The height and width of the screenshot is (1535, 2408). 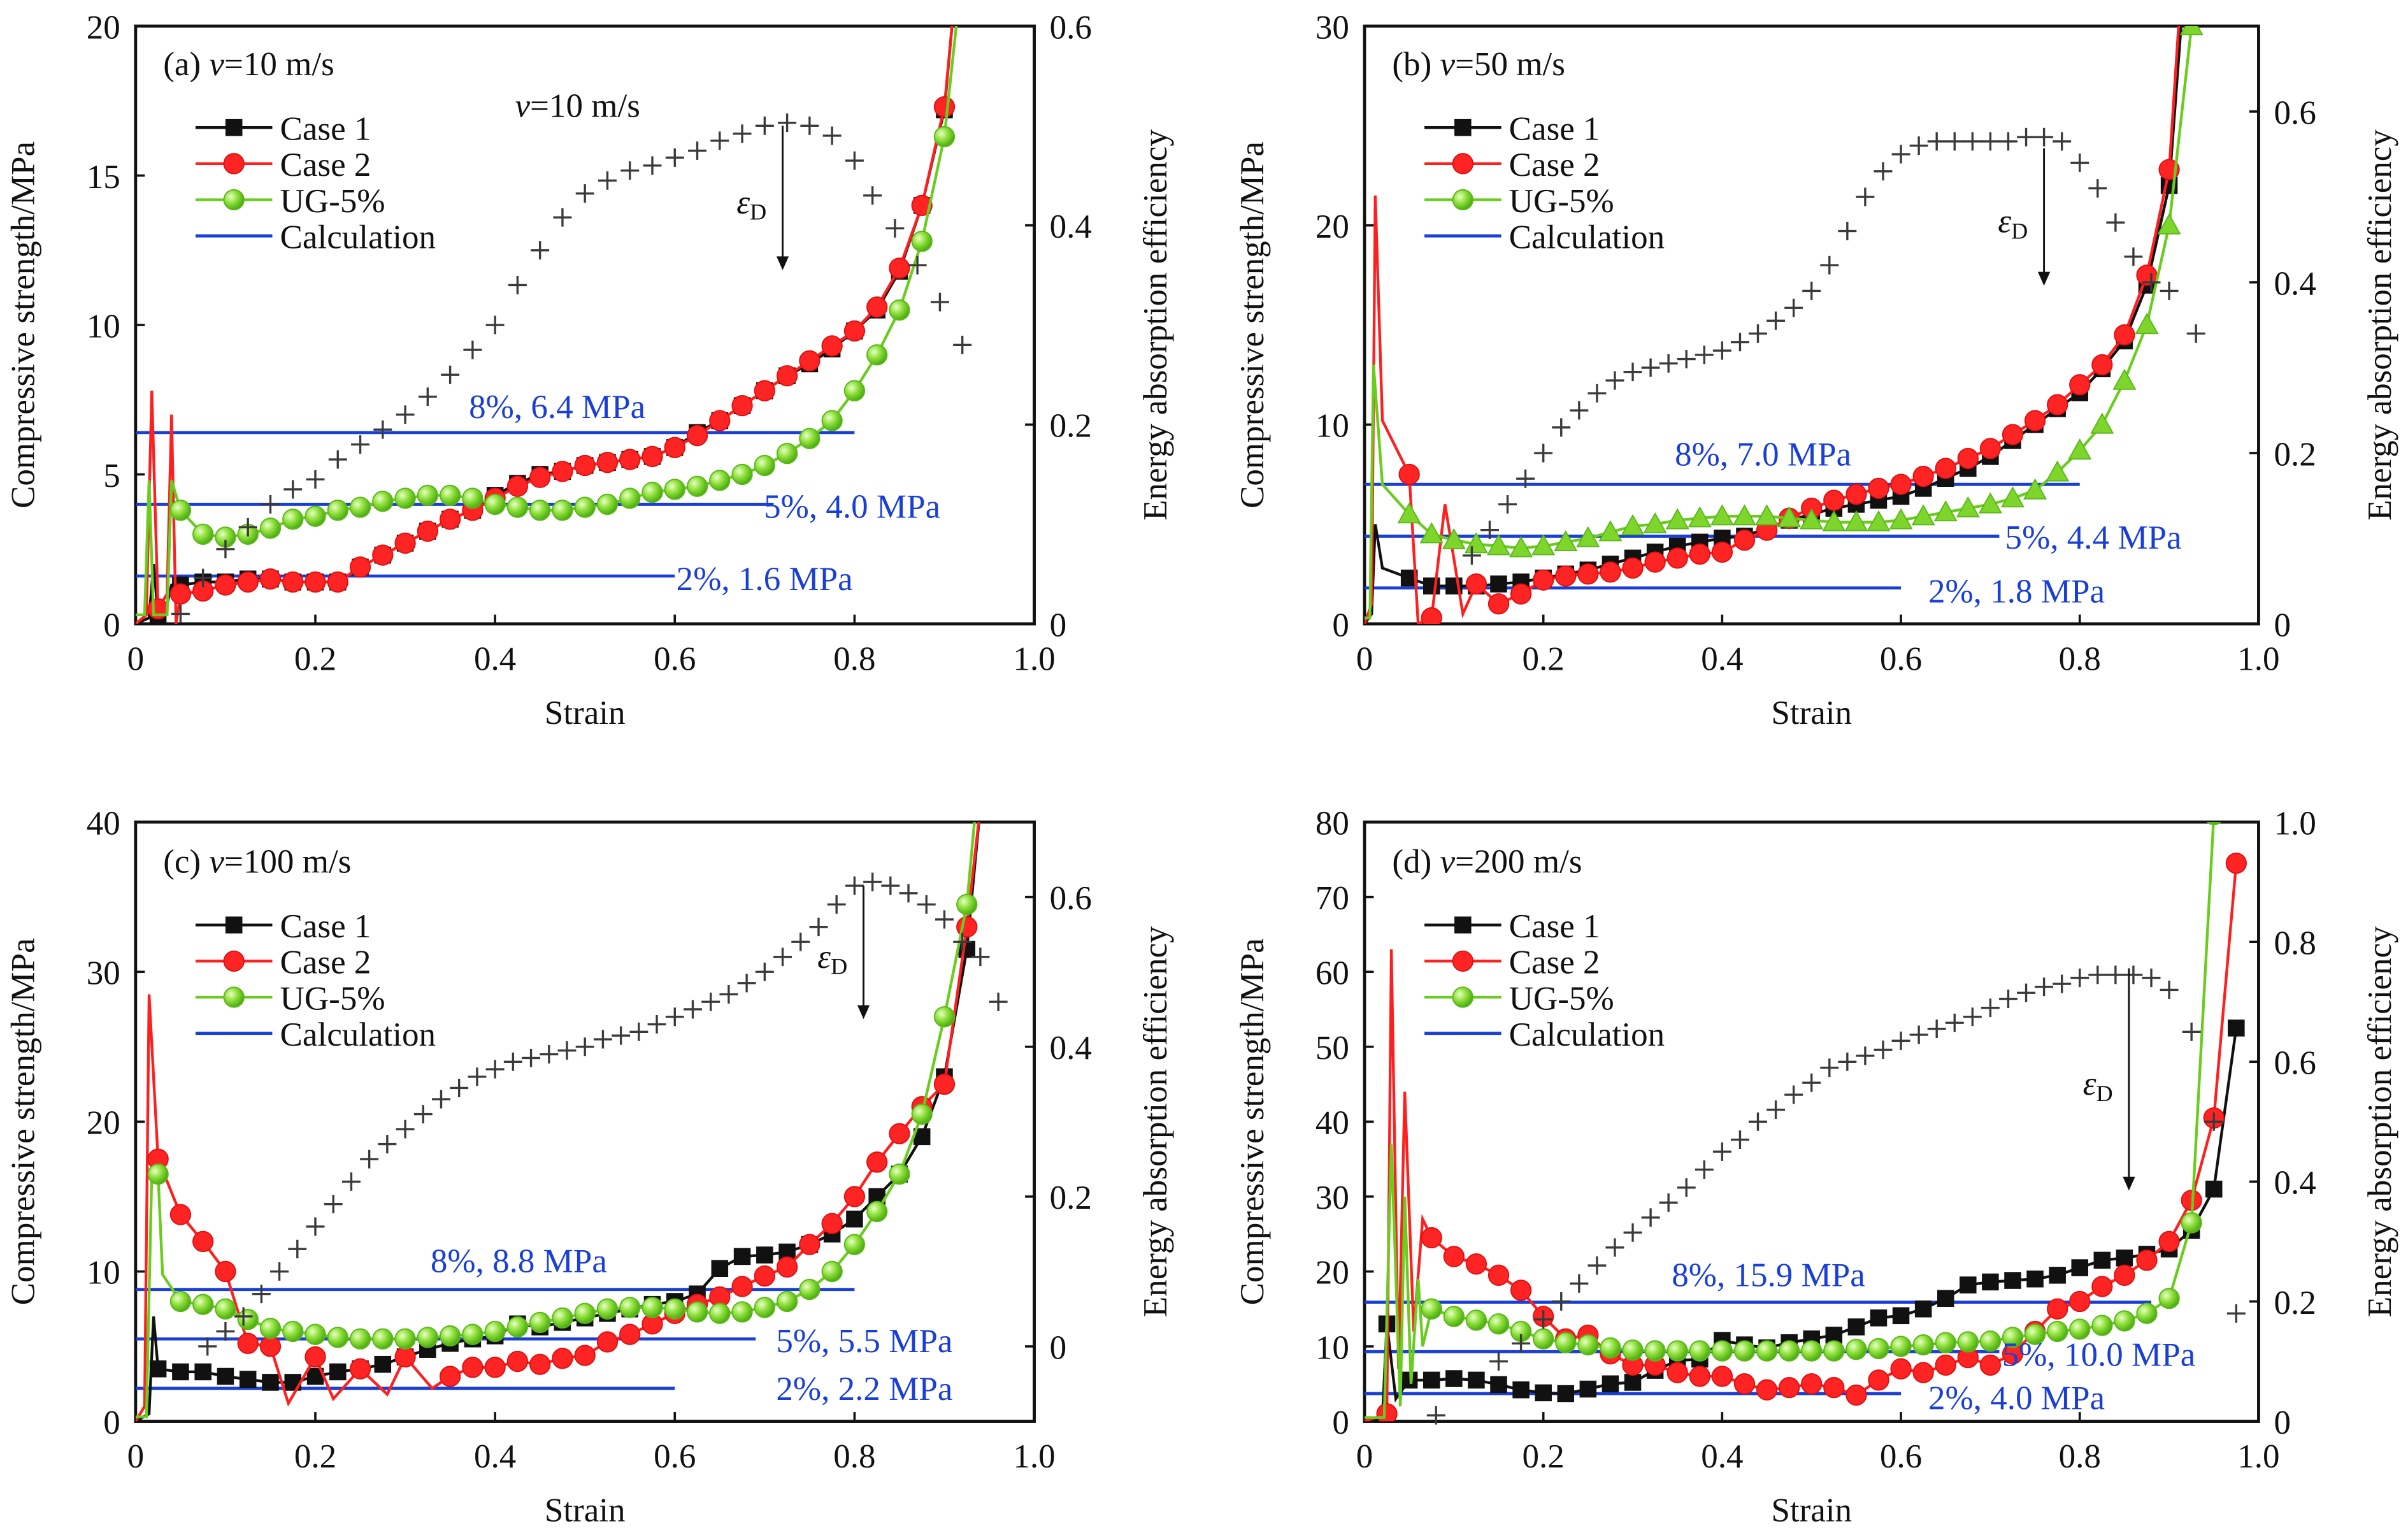 What do you see at coordinates (1811, 1511) in the screenshot?
I see `x-axis-title: Strain` at bounding box center [1811, 1511].